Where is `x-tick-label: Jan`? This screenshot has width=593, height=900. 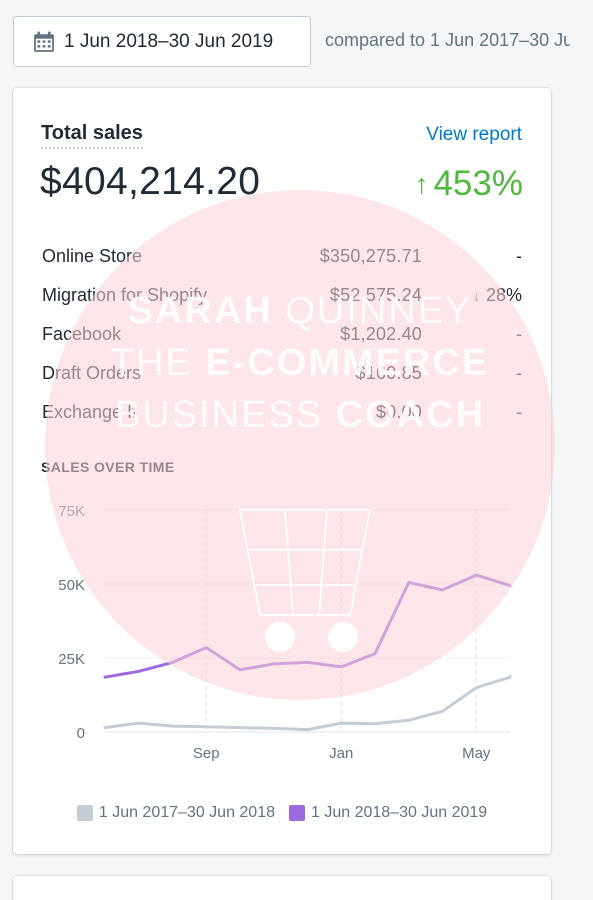
x-tick-label: Jan is located at coordinates (341, 753).